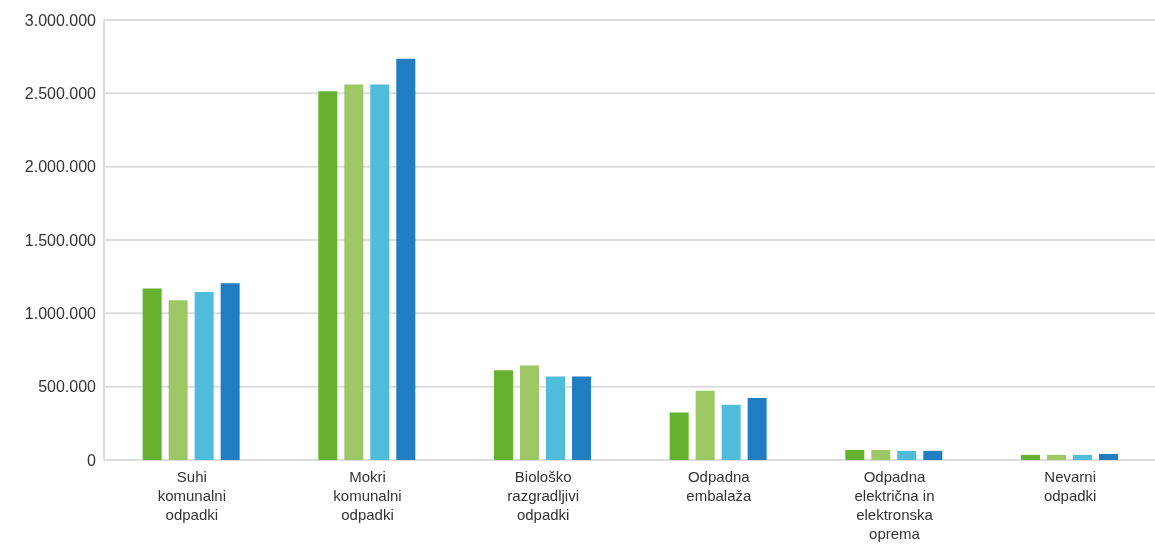 Image resolution: width=1155 pixels, height=544 pixels. Describe the element at coordinates (192, 495) in the screenshot. I see `x-tick-label: Suhi komunalni odpadki` at that location.